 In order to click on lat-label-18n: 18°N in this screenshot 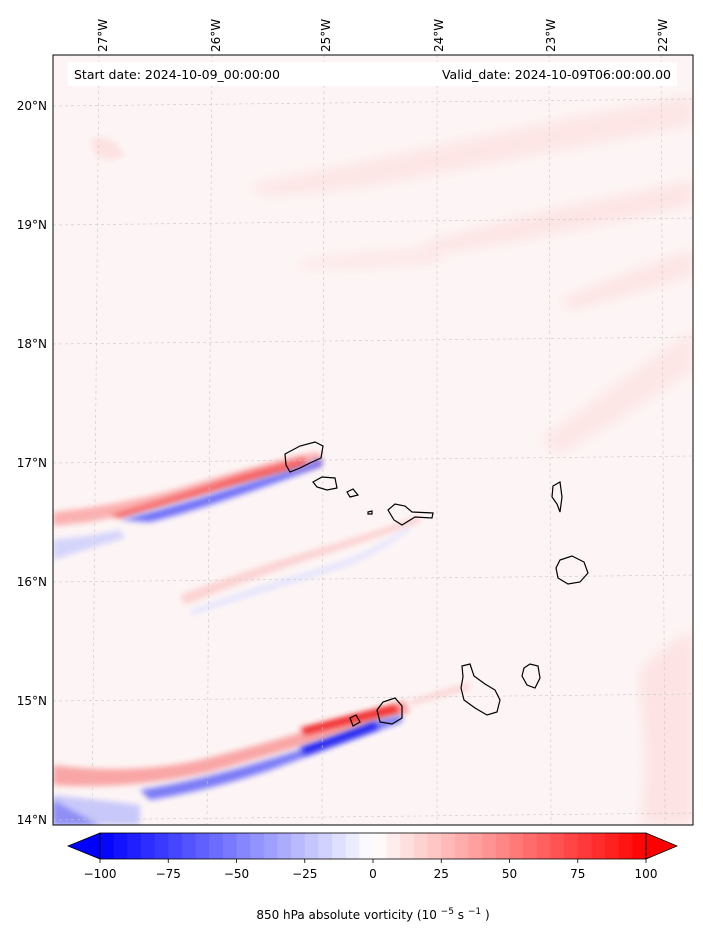, I will do `click(32, 344)`.